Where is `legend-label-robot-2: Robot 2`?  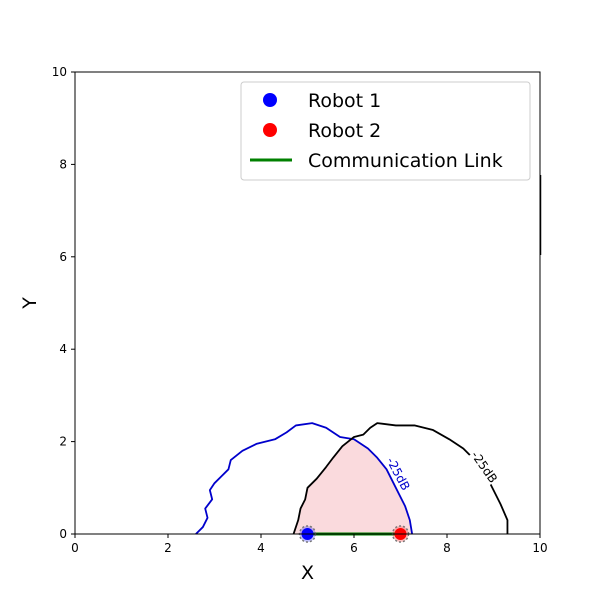
legend-label-robot-2: Robot 2 is located at coordinates (344, 131).